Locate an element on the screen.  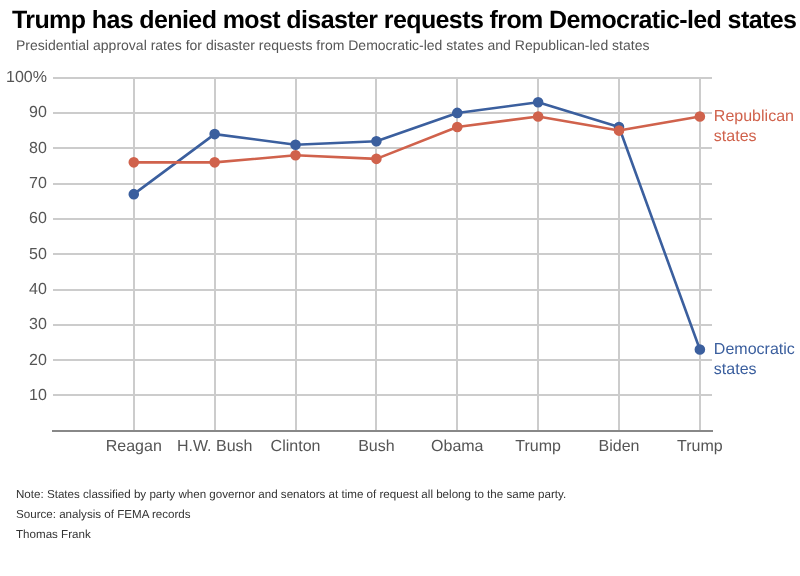
series-label: Democratic states is located at coordinates (754, 358).